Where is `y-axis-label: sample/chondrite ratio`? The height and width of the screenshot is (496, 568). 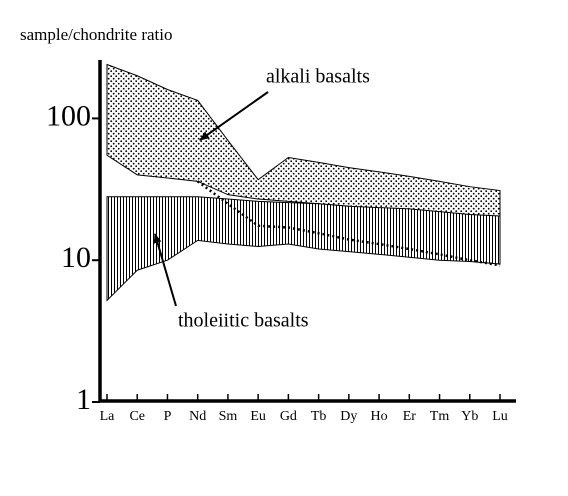
y-axis-label: sample/chondrite ratio is located at coordinates (96, 34).